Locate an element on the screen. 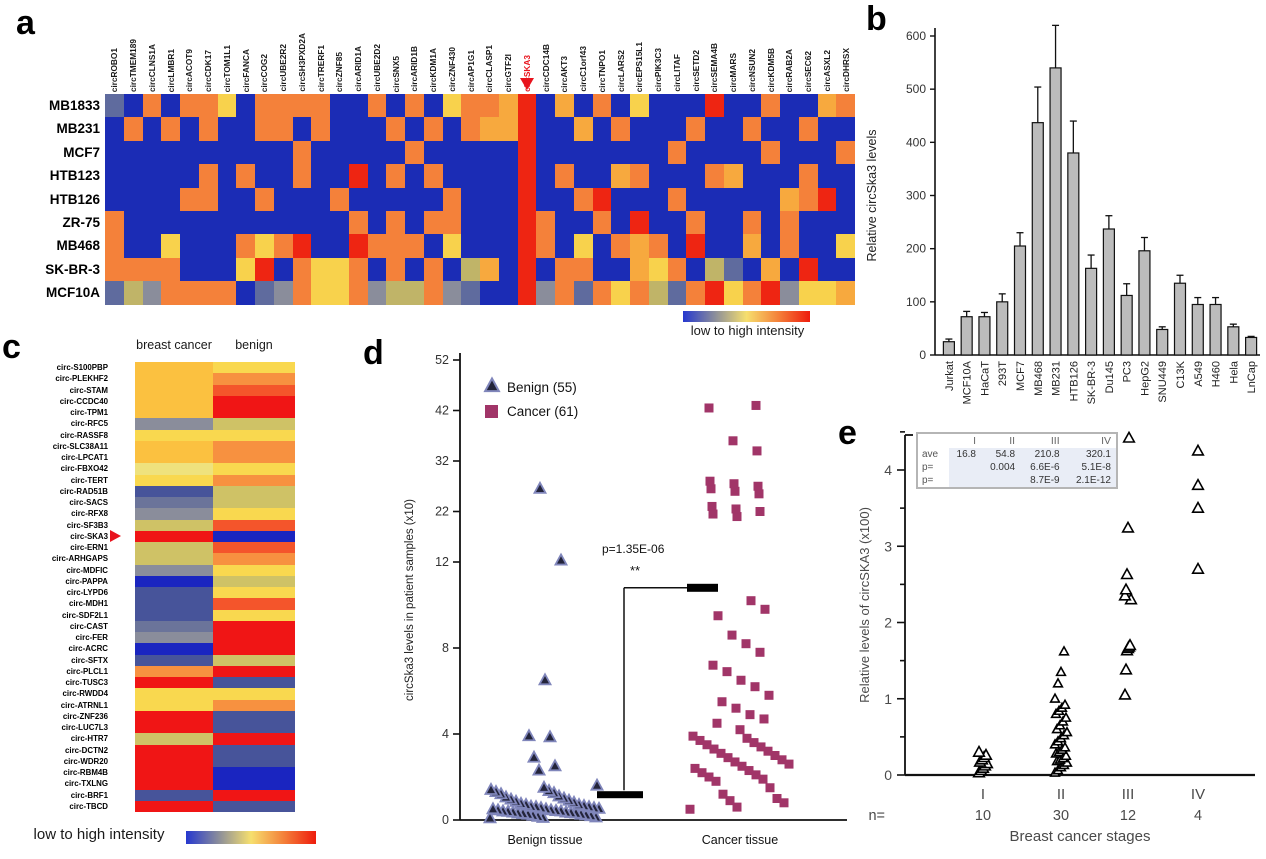 Image resolution: width=1266 pixels, height=859 pixels. heatmap-a-column-label: circSEMA4B is located at coordinates (714, 67).